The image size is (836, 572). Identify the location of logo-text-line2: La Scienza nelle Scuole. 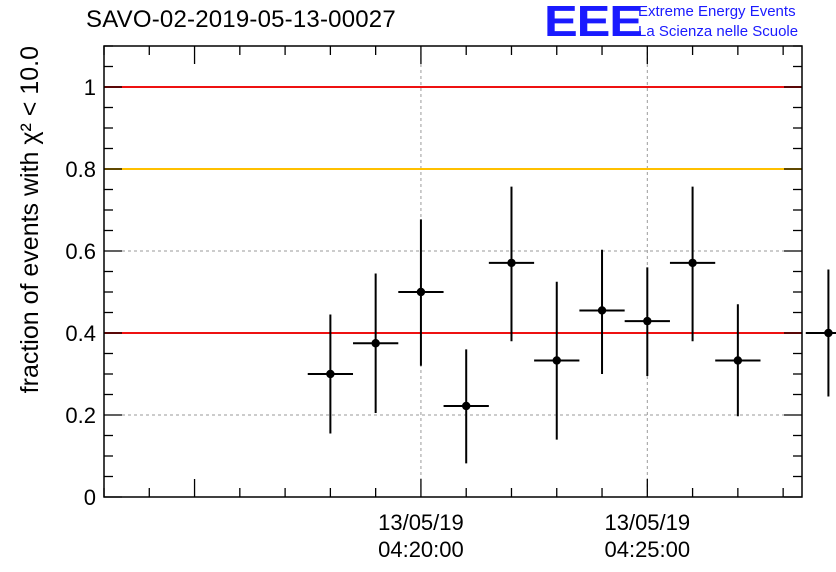
(718, 31).